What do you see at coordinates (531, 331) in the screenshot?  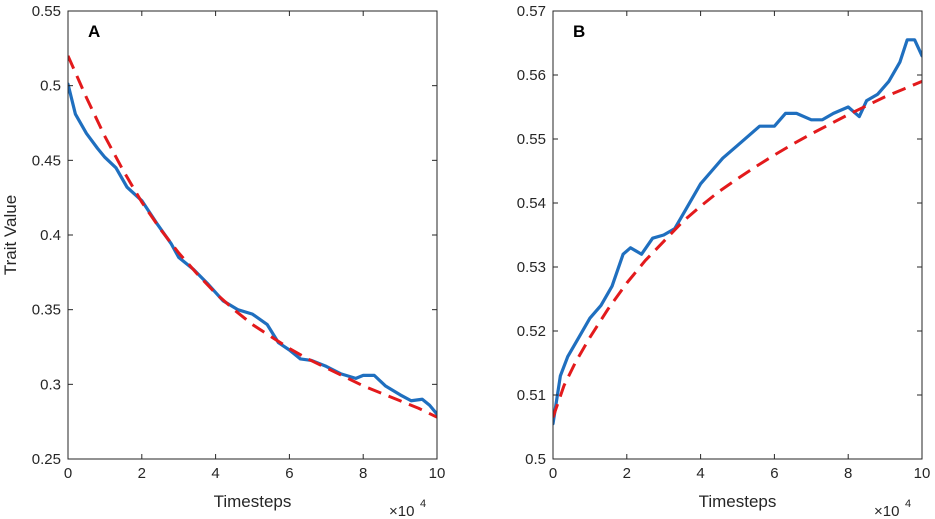 I see `y-tick-label: 0.52` at bounding box center [531, 331].